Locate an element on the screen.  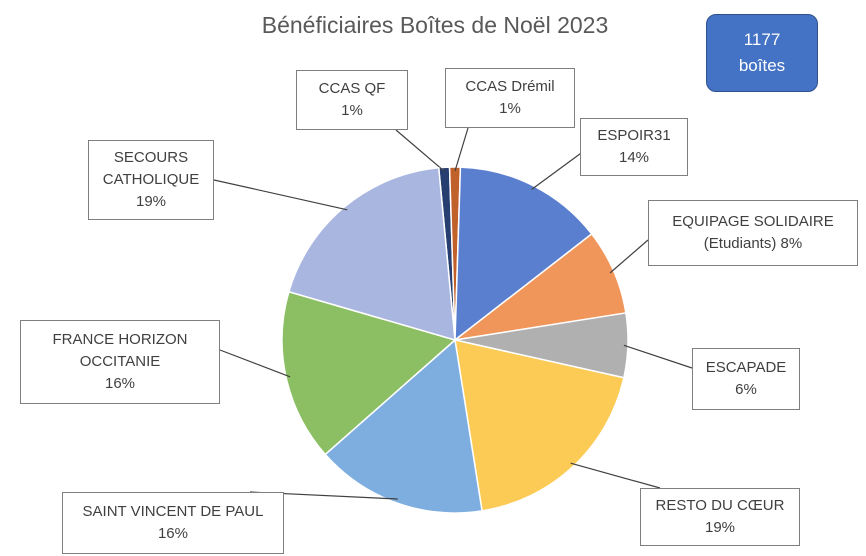
data-label: ESCAPADE 6% is located at coordinates (746, 379).